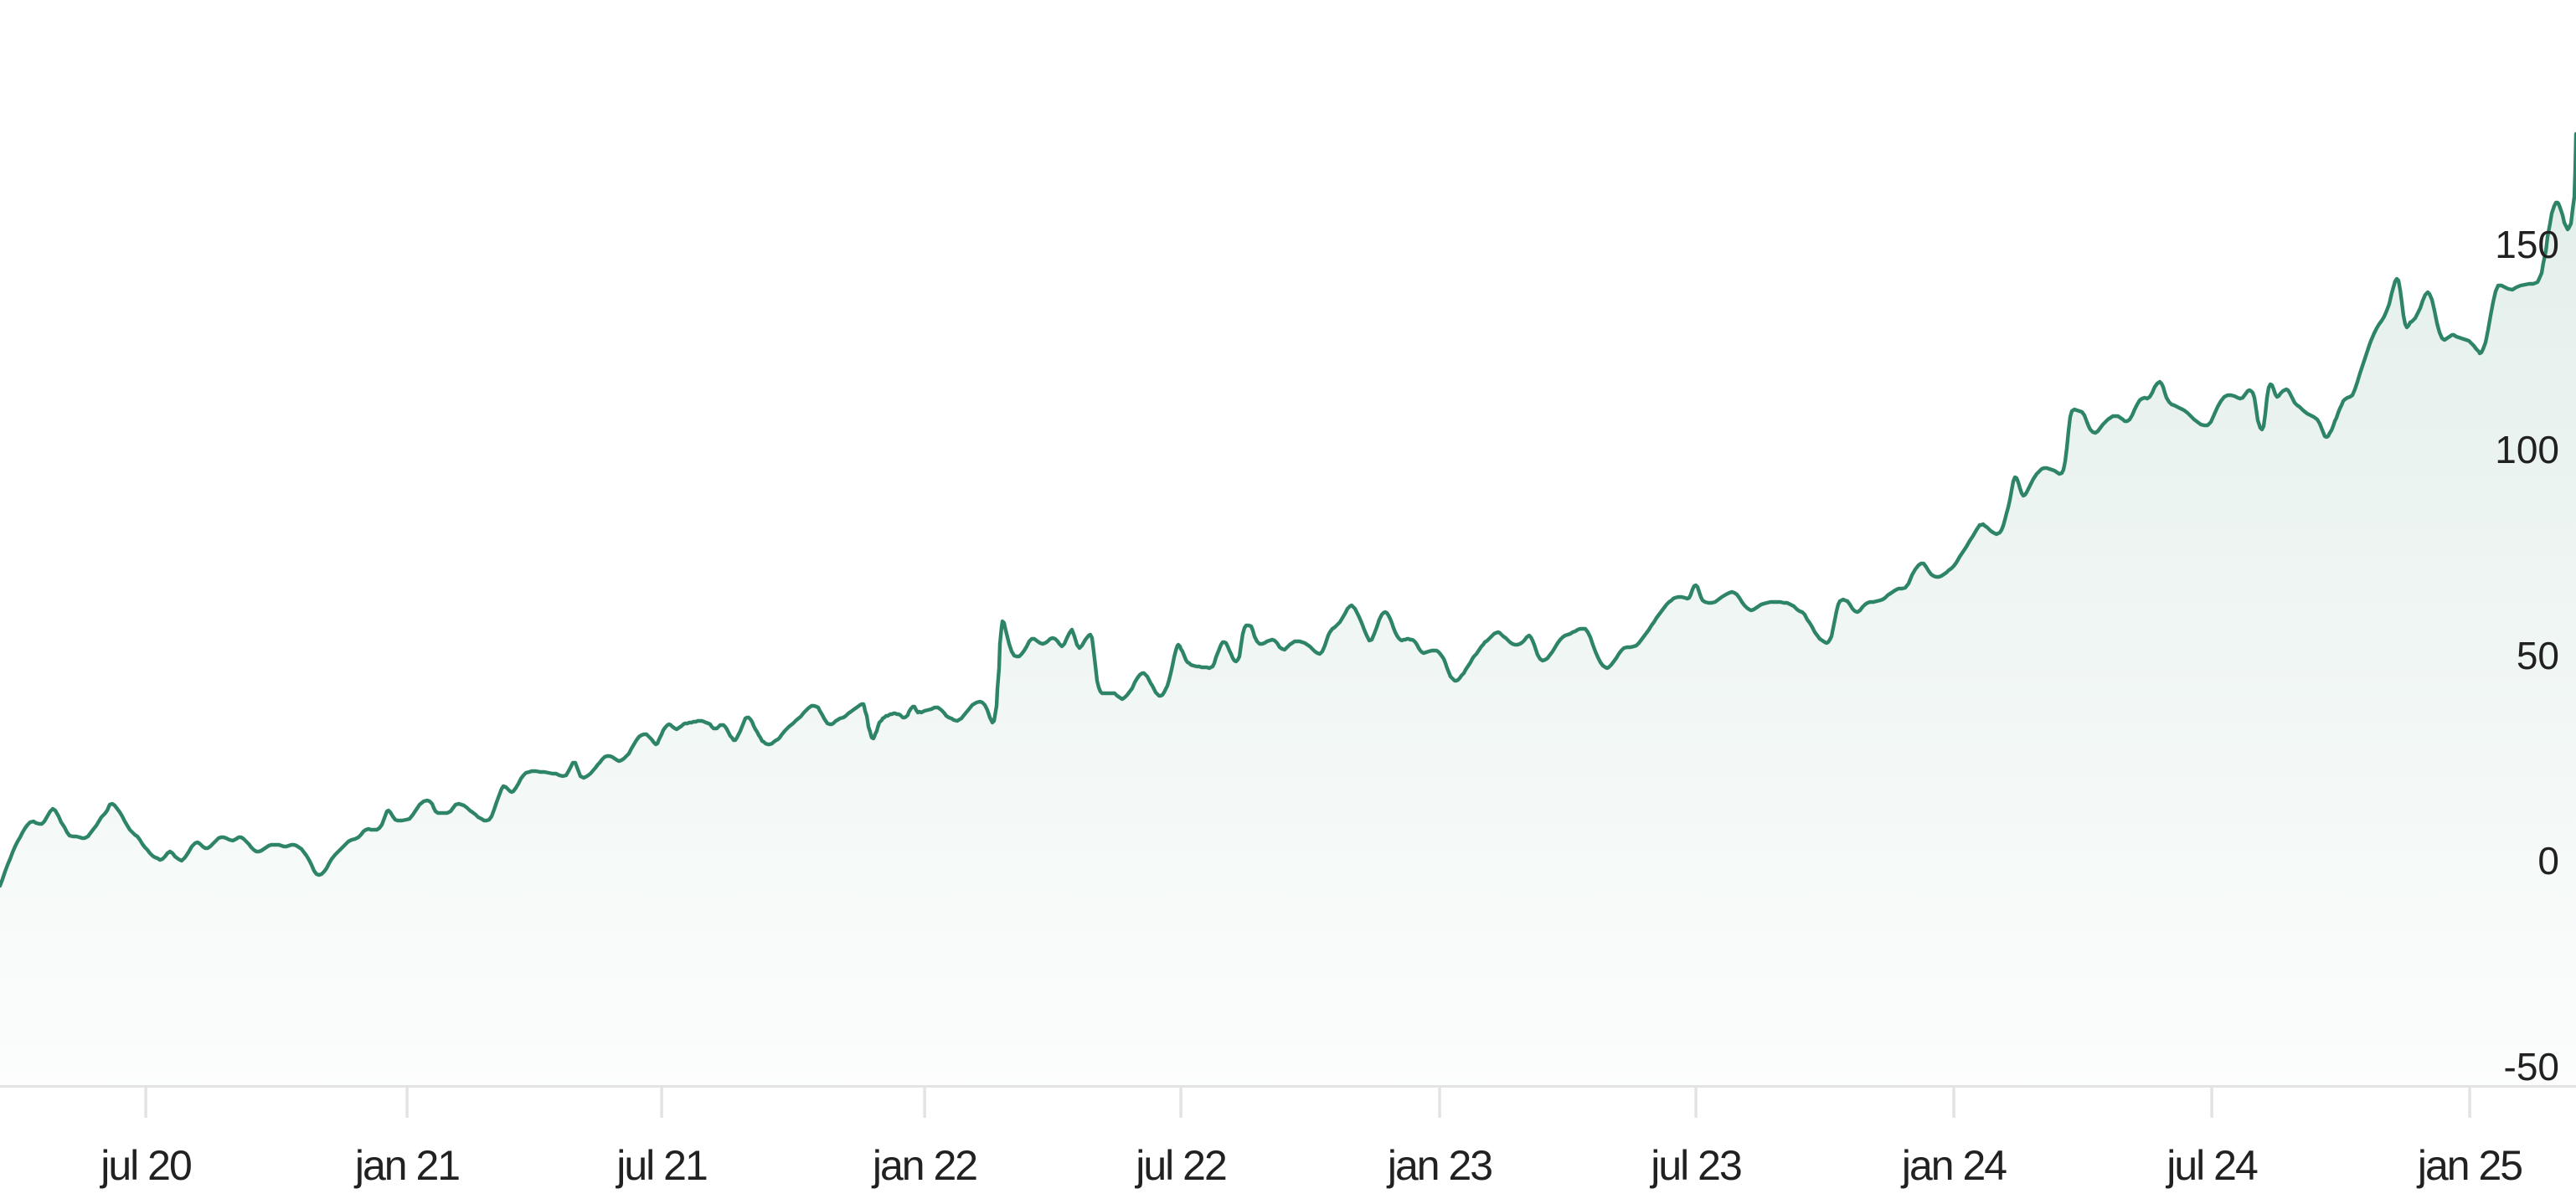 The image size is (2576, 1204). What do you see at coordinates (661, 1165) in the screenshot?
I see `svg-text: jul 21` at bounding box center [661, 1165].